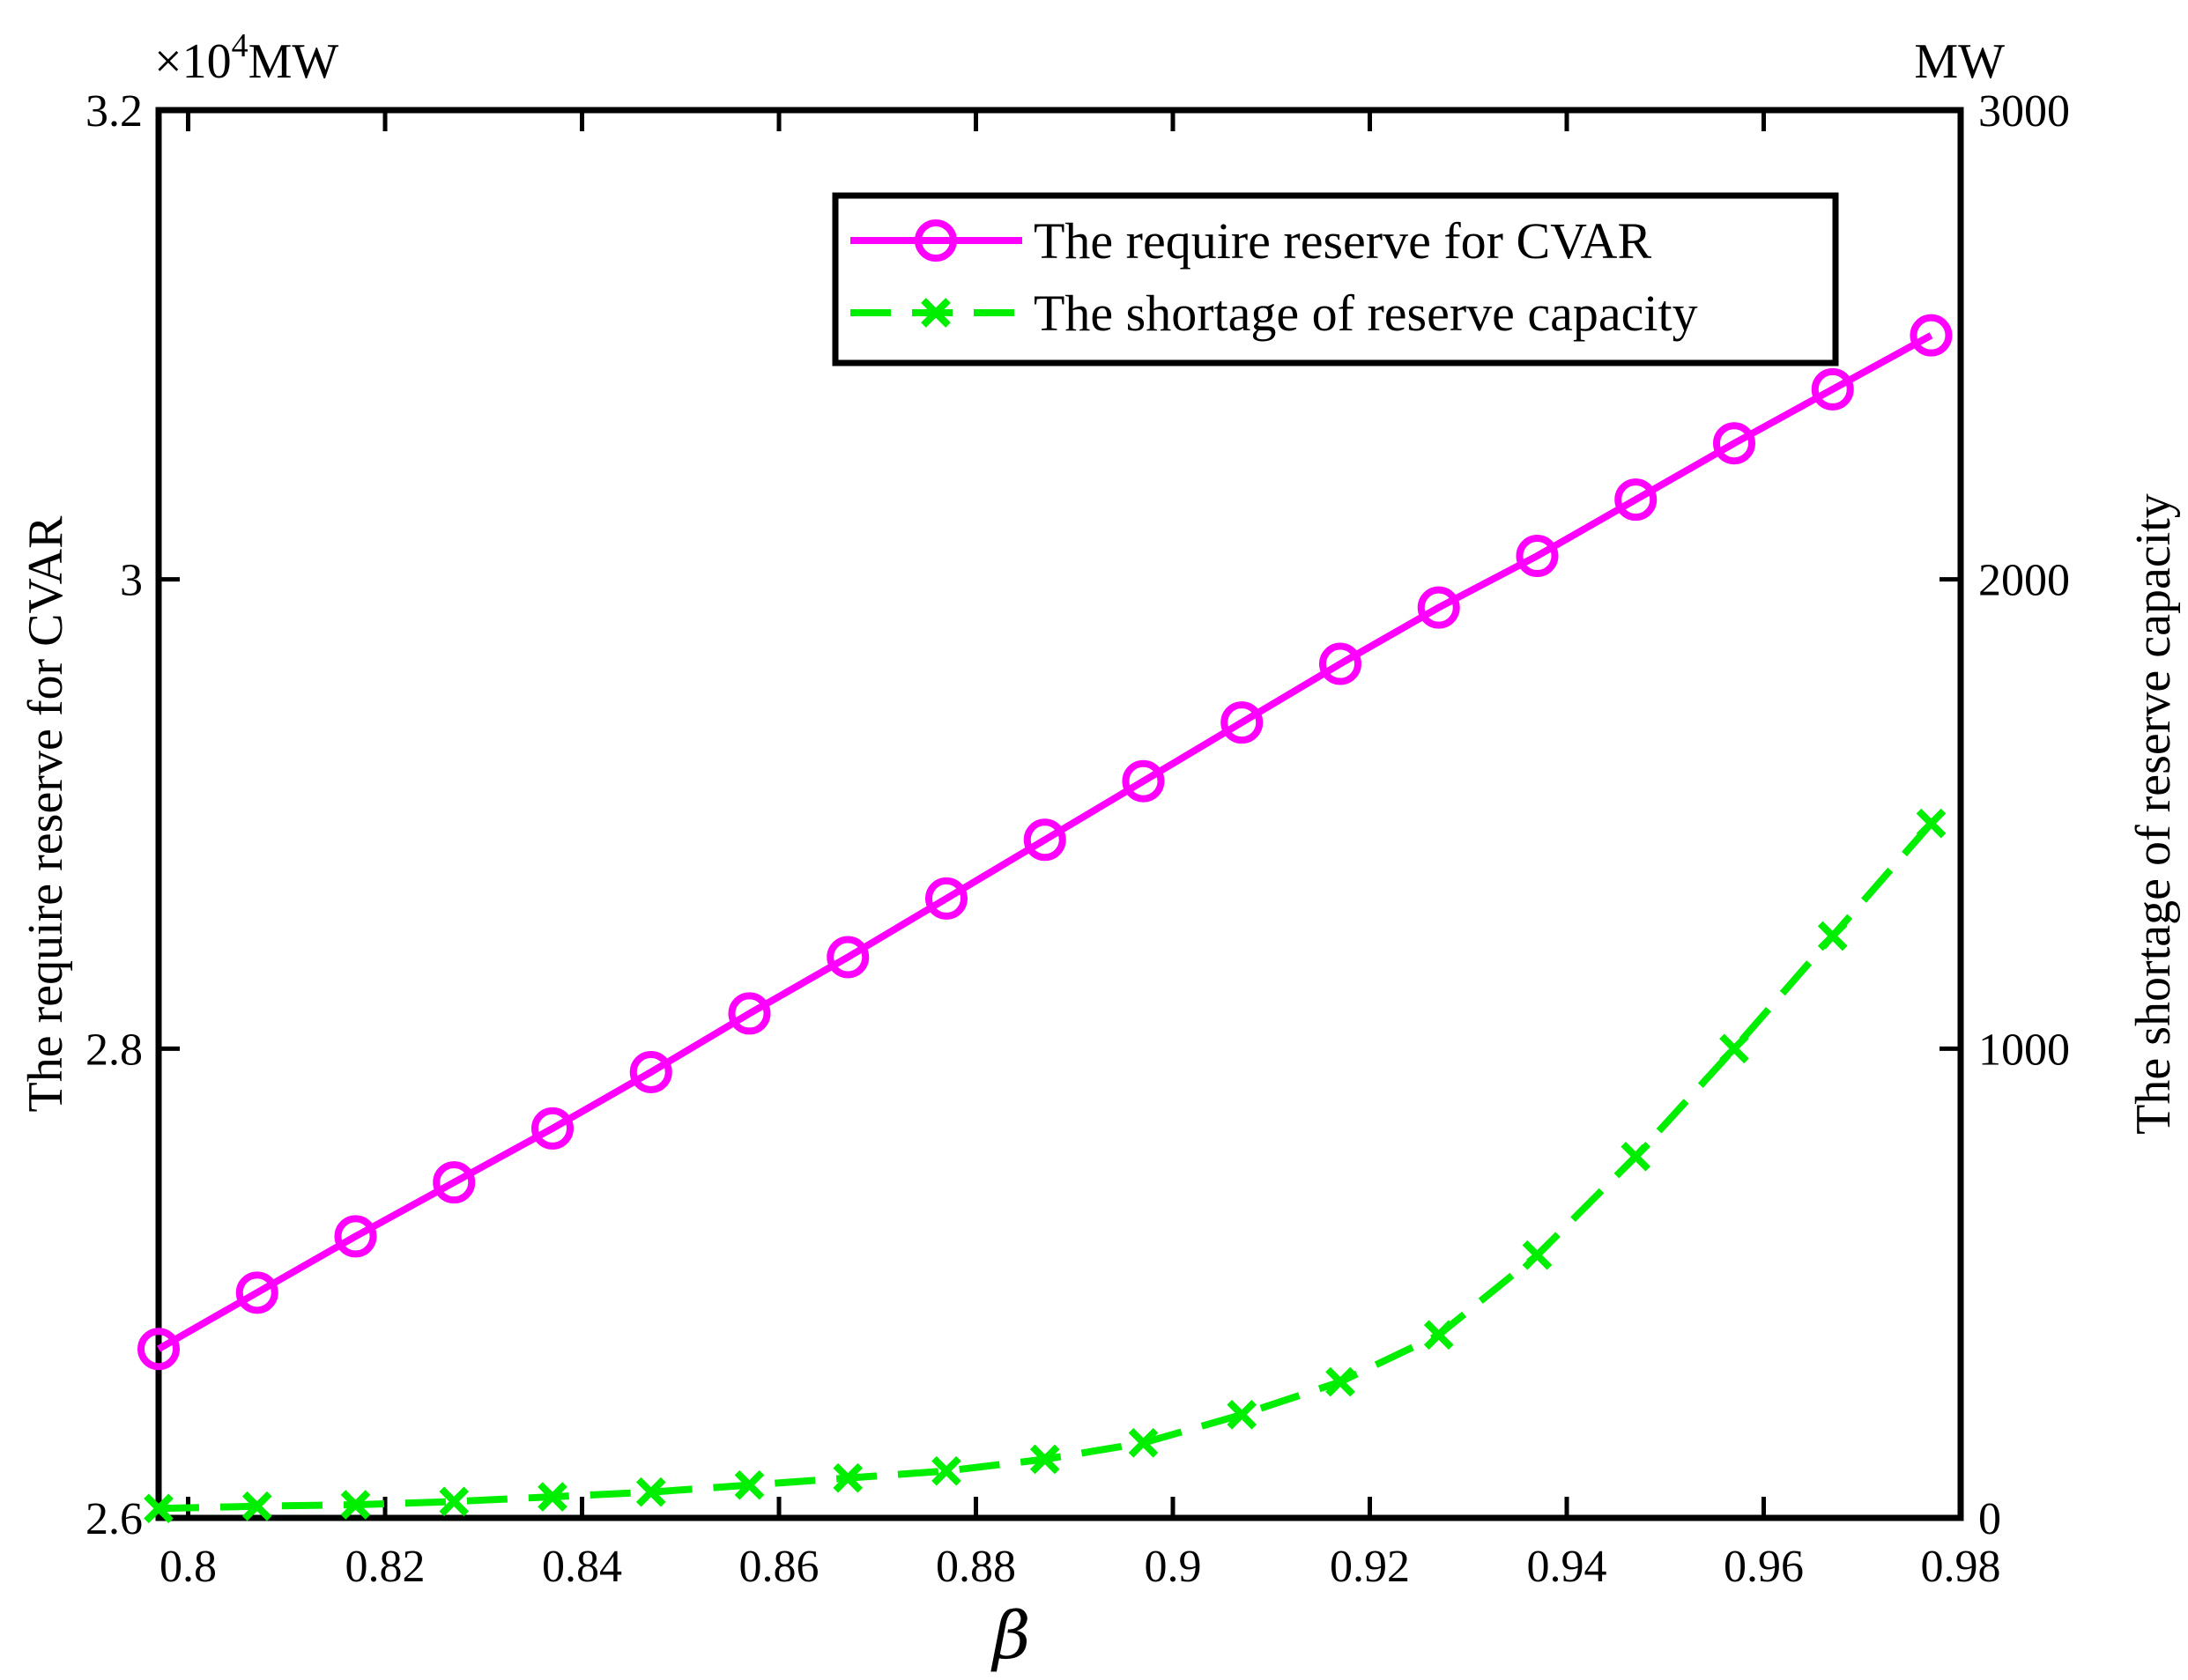 This screenshot has width=2188, height=1680. Describe the element at coordinates (2024, 581) in the screenshot. I see `right-y-tick-label: 2000` at that location.